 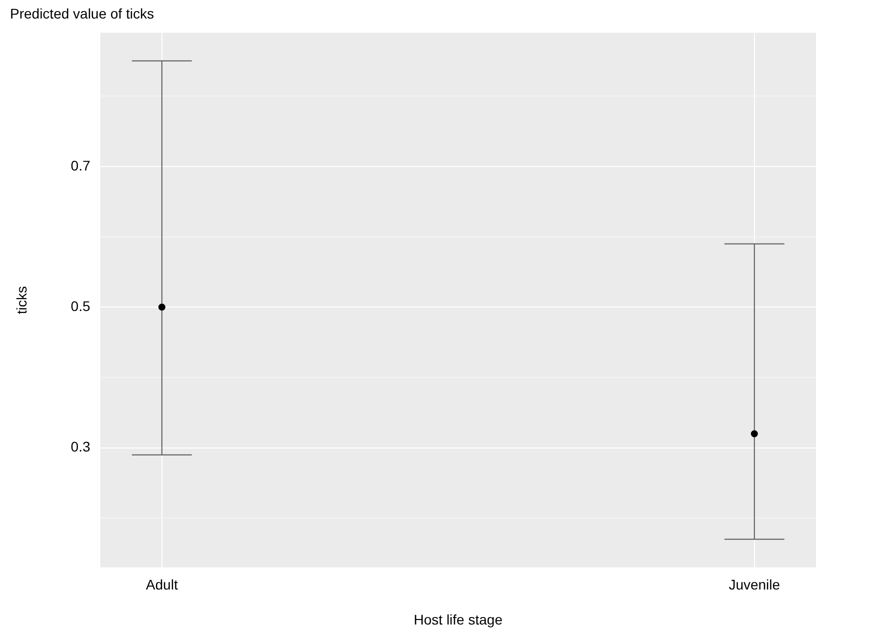 What do you see at coordinates (82, 13) in the screenshot?
I see `chart-title: Predicted value of ticks` at bounding box center [82, 13].